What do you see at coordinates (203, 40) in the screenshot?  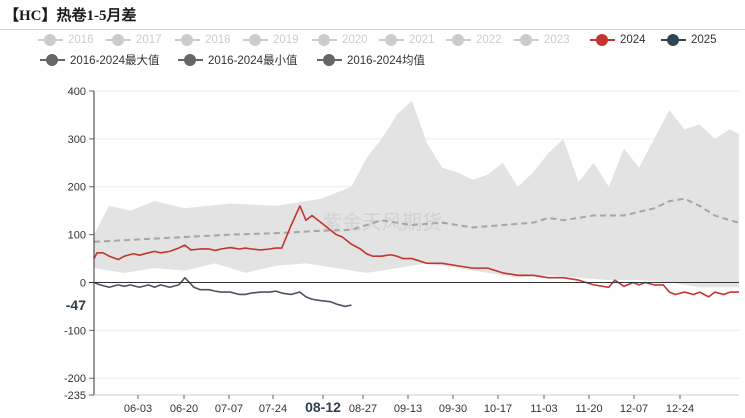 I see `legend-item-2018: 2018` at bounding box center [203, 40].